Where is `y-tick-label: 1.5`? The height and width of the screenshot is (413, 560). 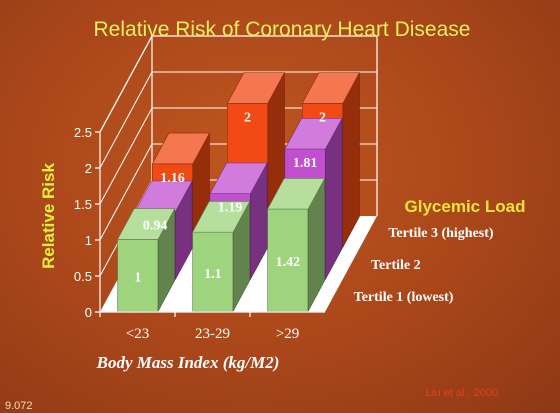
y-tick-label: 1.5 is located at coordinates (83, 204).